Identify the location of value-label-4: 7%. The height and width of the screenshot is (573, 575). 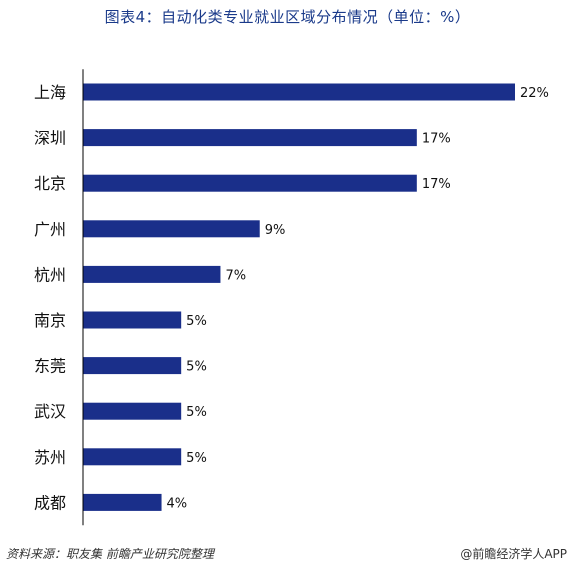
(235, 275).